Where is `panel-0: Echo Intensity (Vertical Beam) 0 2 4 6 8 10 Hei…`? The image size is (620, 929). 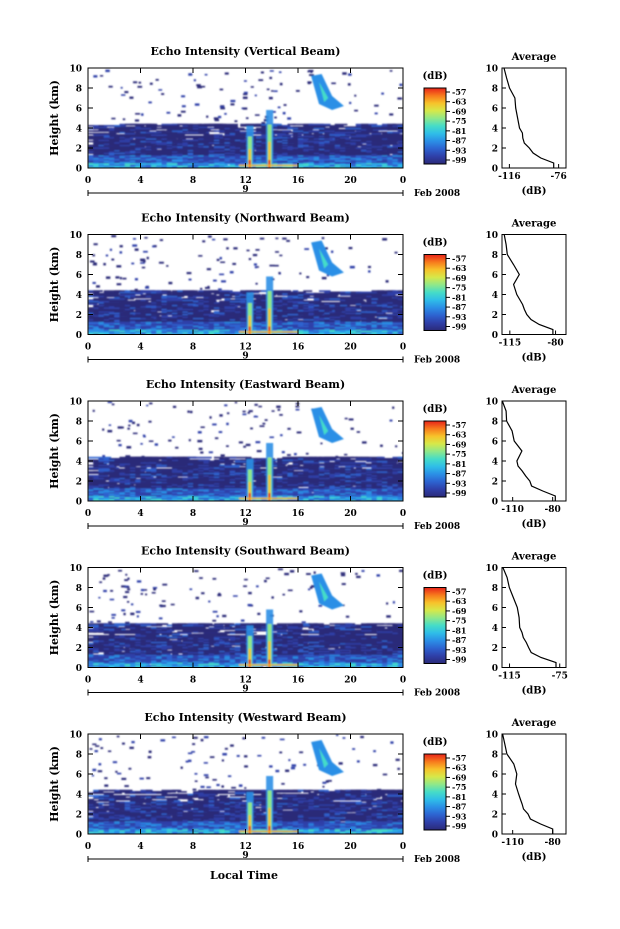 panel-0: Echo Intensity (Vertical Beam) 0 2 4 6 8 10 Hei… is located at coordinates (307, 122).